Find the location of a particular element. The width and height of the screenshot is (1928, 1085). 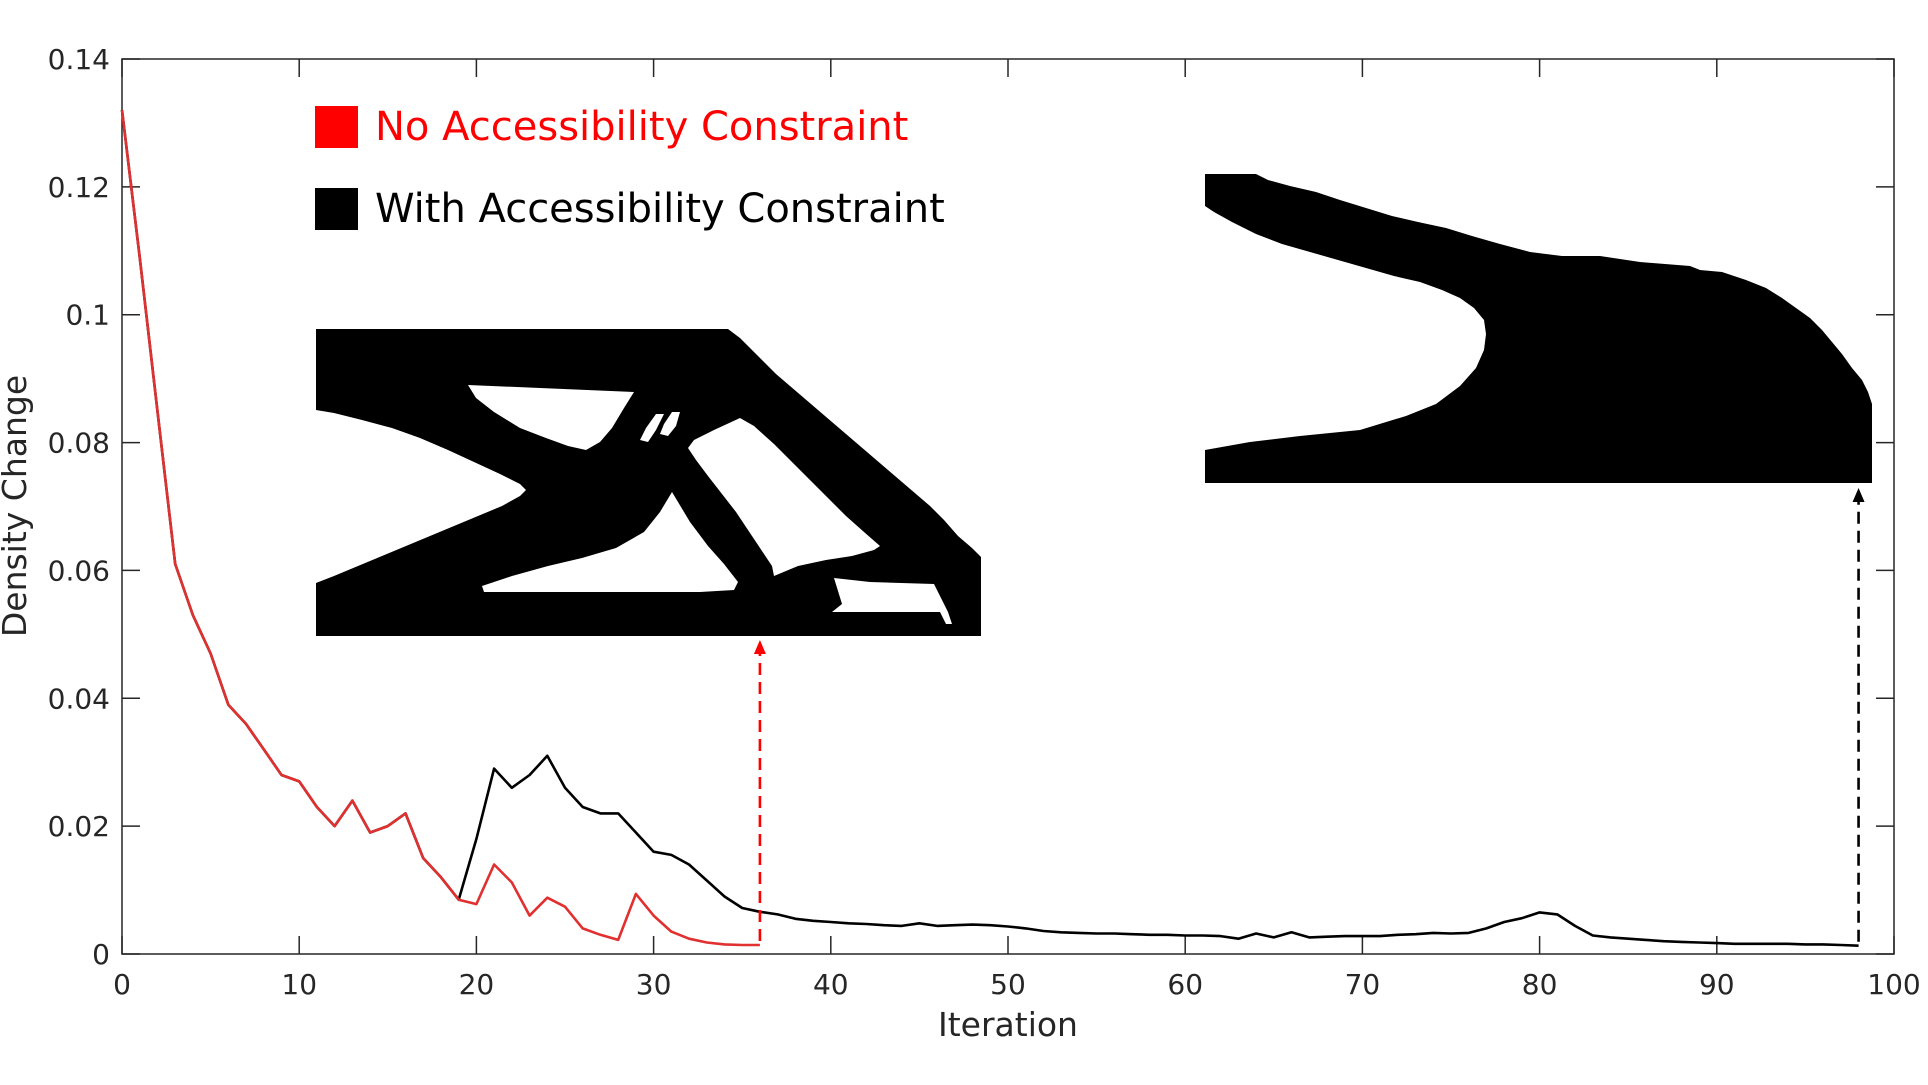

x-tick-label: 0 is located at coordinates (122, 984).